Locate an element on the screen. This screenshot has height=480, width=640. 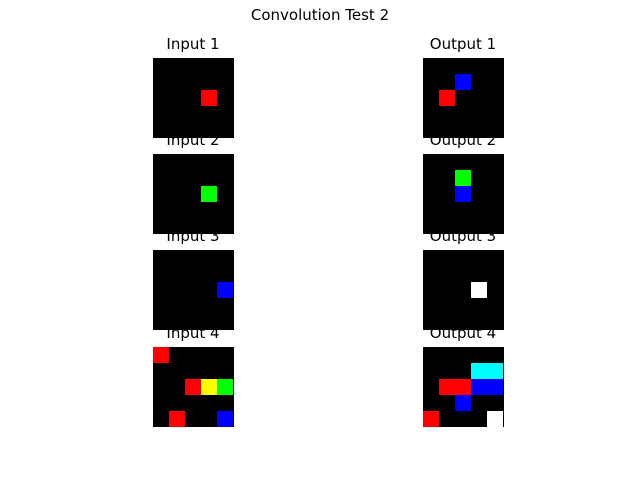
panel-title-input-1: Input 1 is located at coordinates (193, 44).